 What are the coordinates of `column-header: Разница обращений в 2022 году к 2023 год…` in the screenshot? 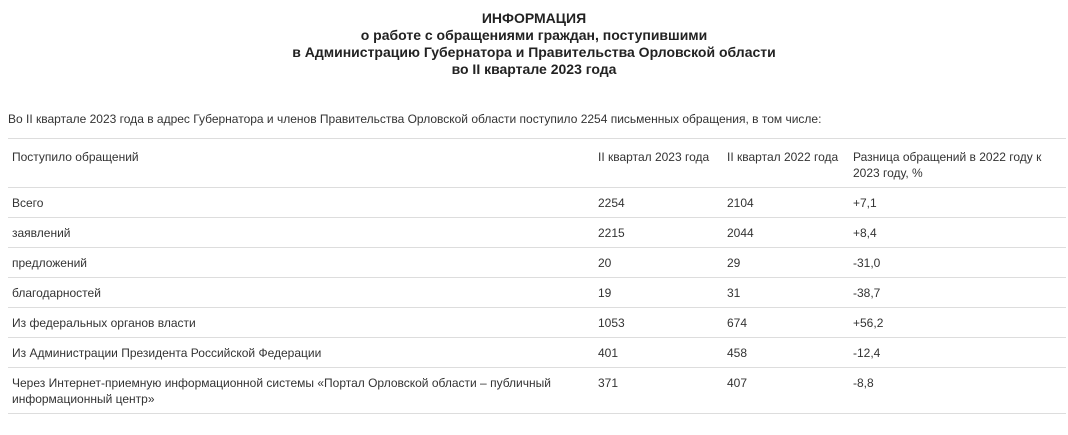 It's located at (957, 163).